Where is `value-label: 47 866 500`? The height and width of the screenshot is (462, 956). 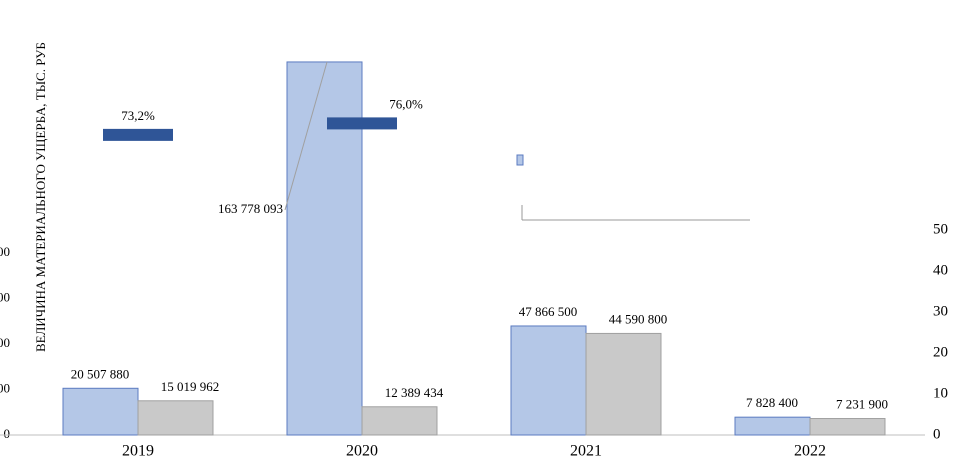
value-label: 47 866 500 is located at coordinates (548, 311).